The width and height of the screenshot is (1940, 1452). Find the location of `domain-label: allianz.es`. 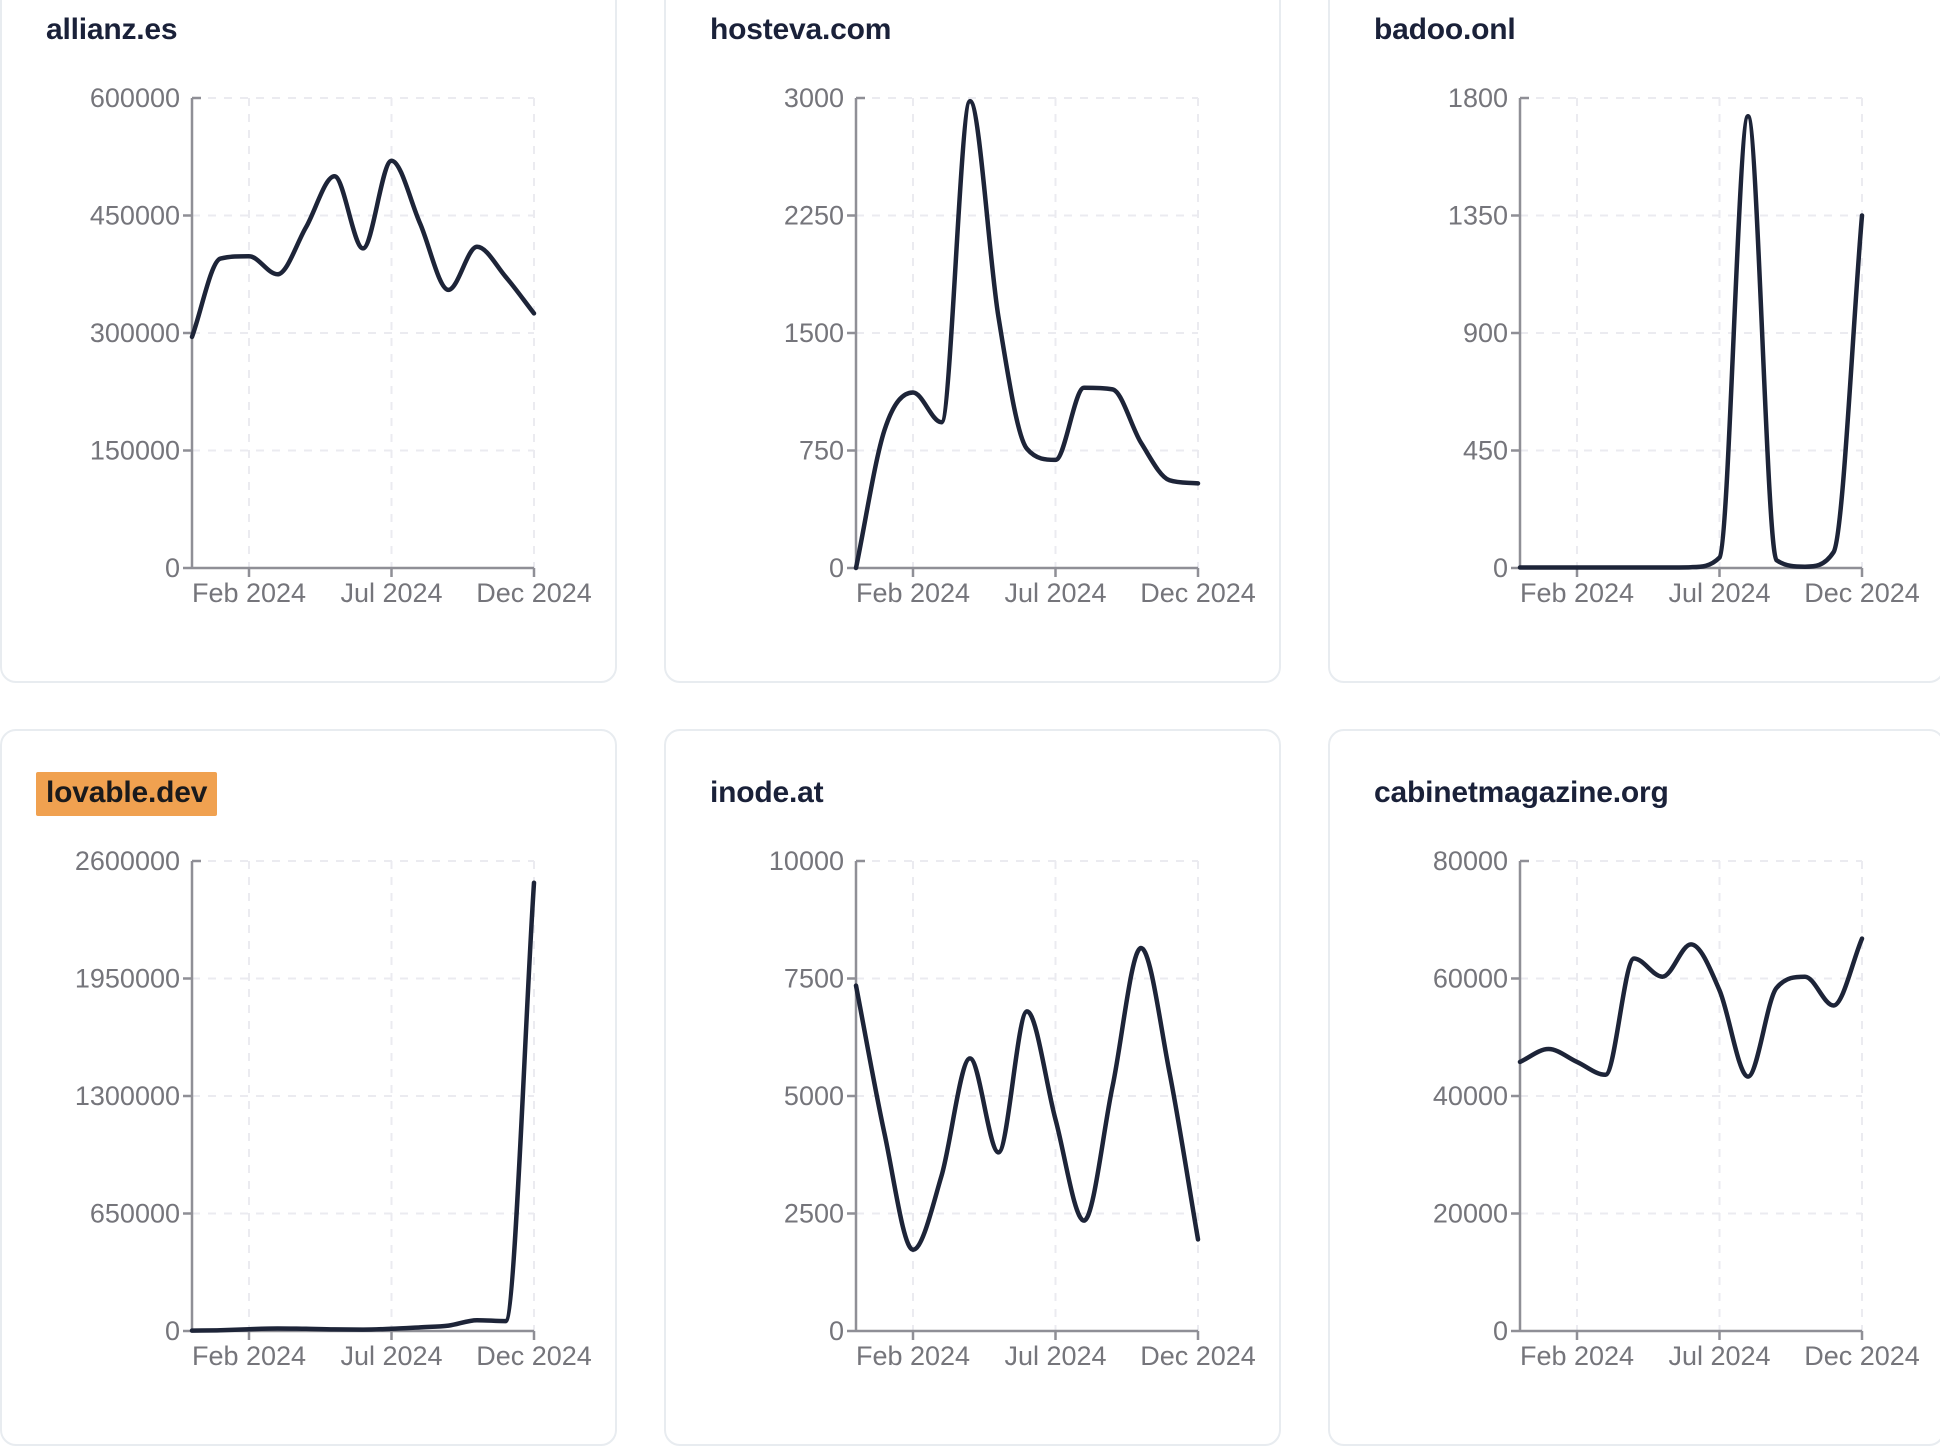

domain-label: allianz.es is located at coordinates (112, 29).